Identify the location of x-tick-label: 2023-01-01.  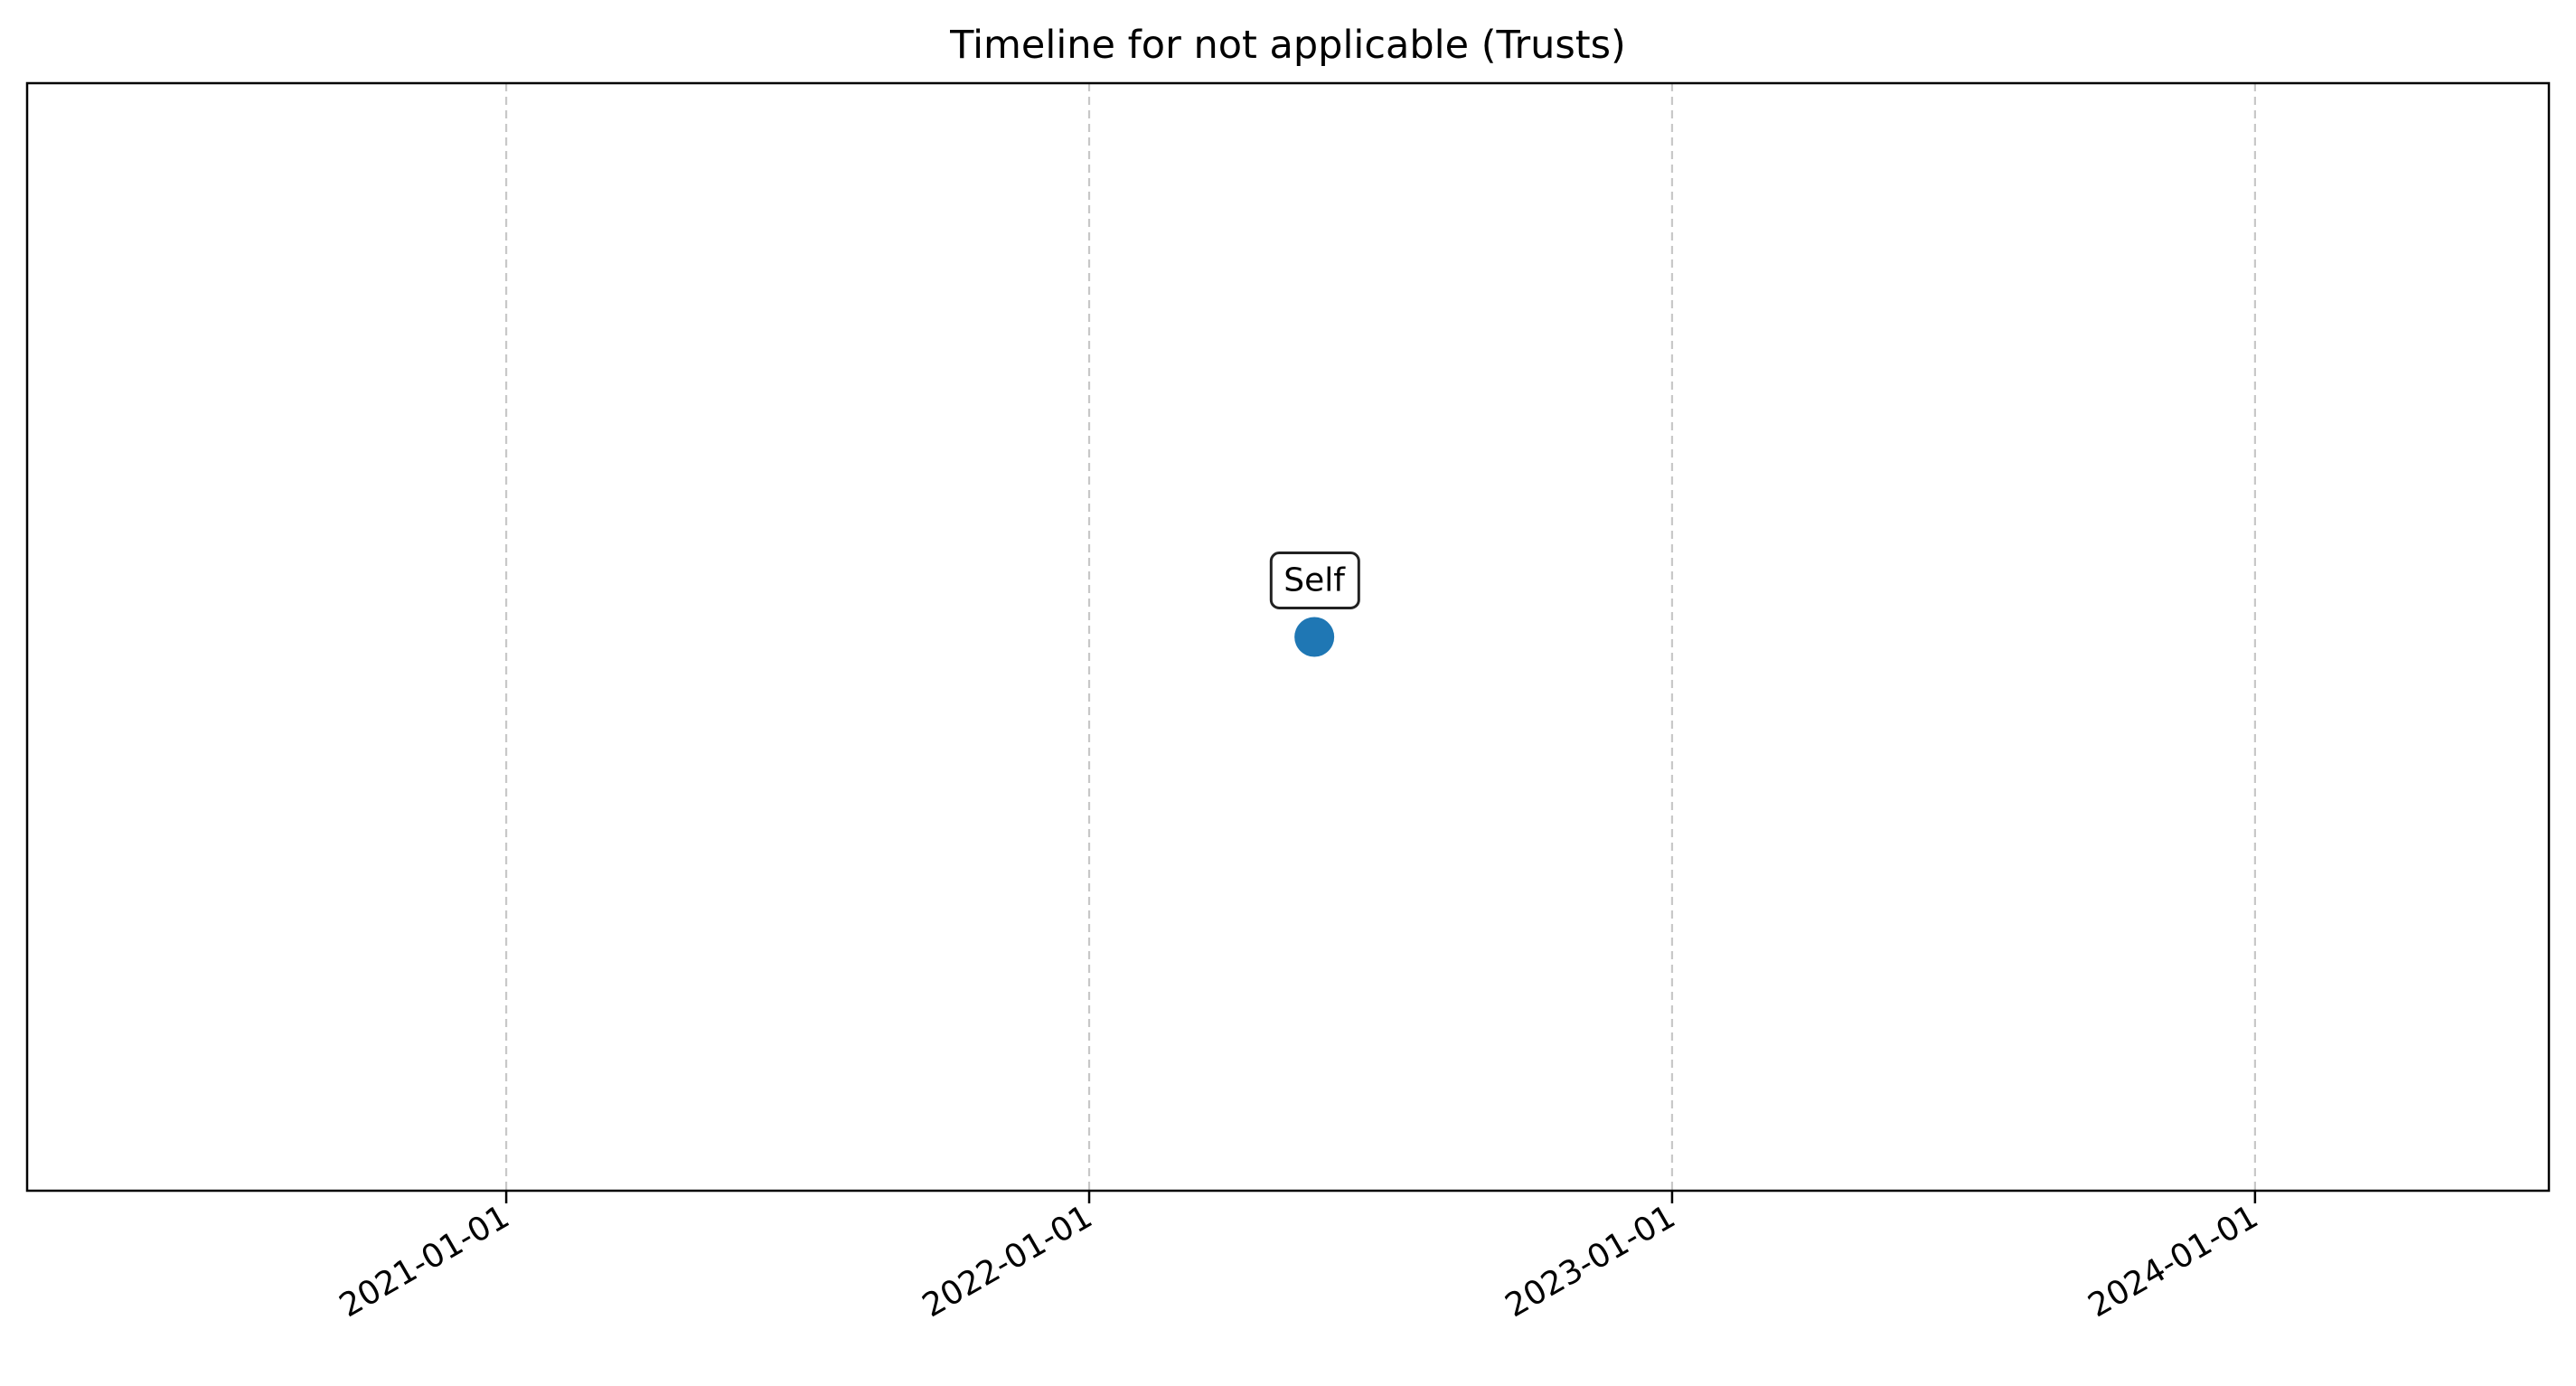
(1591, 1261).